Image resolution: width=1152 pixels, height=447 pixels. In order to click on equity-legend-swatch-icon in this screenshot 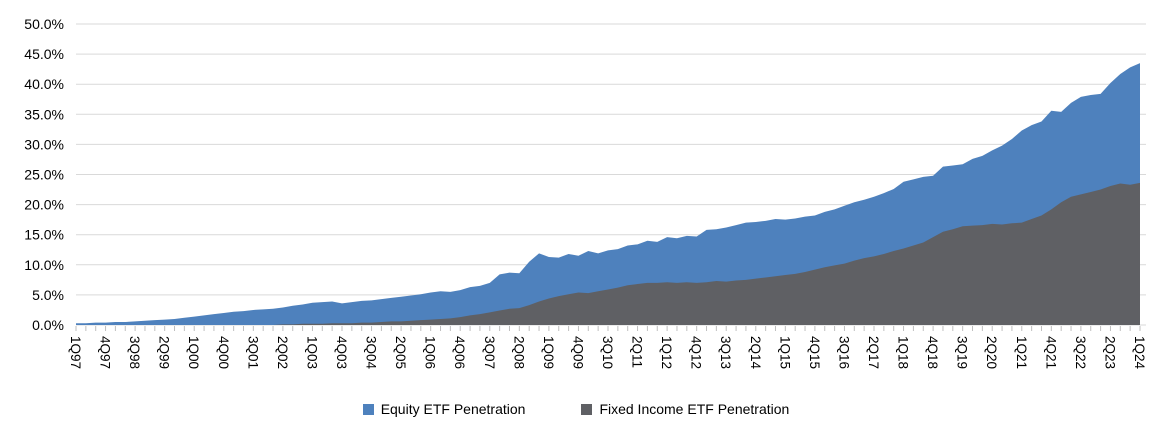, I will do `click(368, 409)`.